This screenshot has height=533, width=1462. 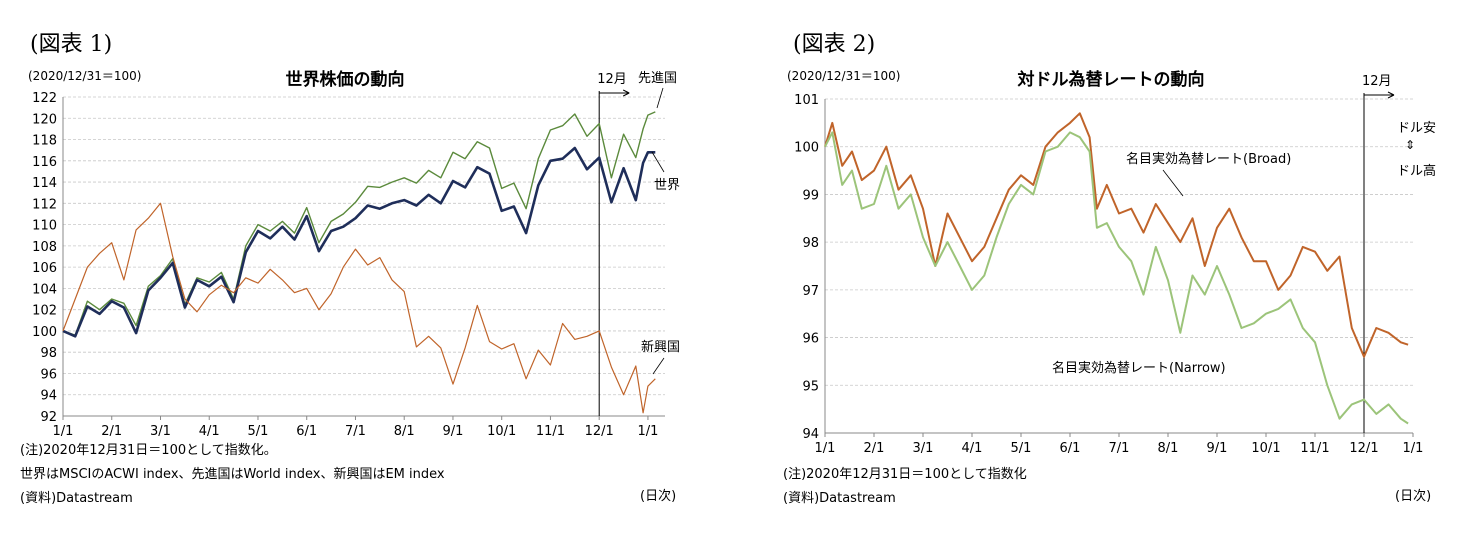 I want to click on series-label: 名目実効為替レート(Narrow), so click(x=1139, y=368).